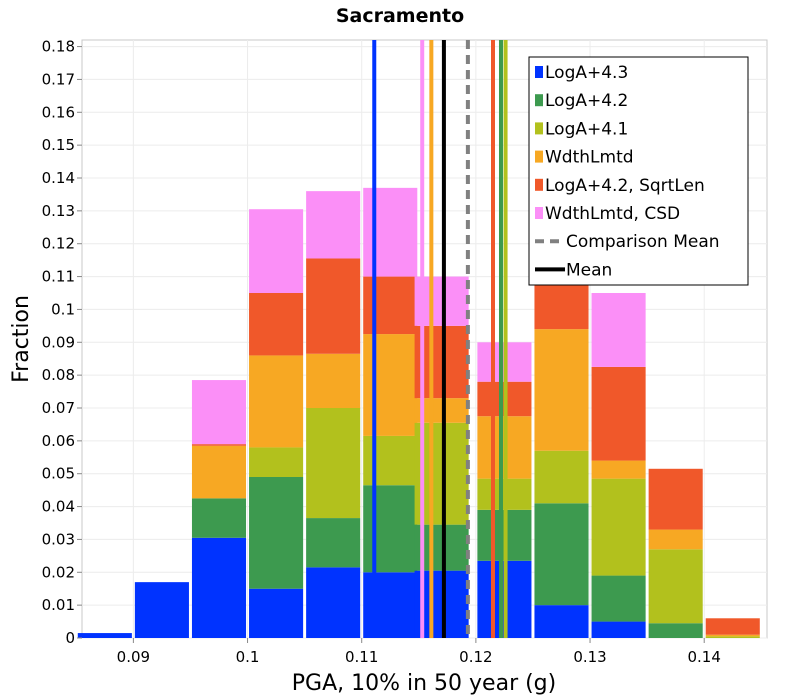  What do you see at coordinates (58, 539) in the screenshot?
I see `y-tick-label: 0.03` at bounding box center [58, 539].